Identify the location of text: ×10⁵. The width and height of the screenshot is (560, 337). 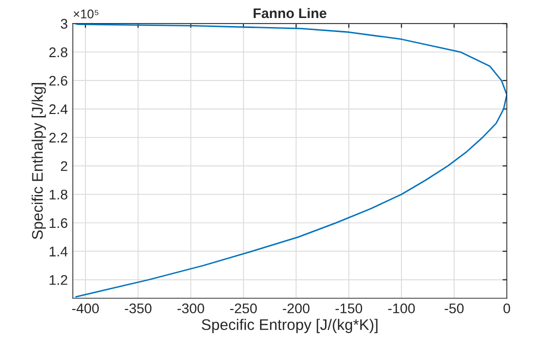
(86, 14).